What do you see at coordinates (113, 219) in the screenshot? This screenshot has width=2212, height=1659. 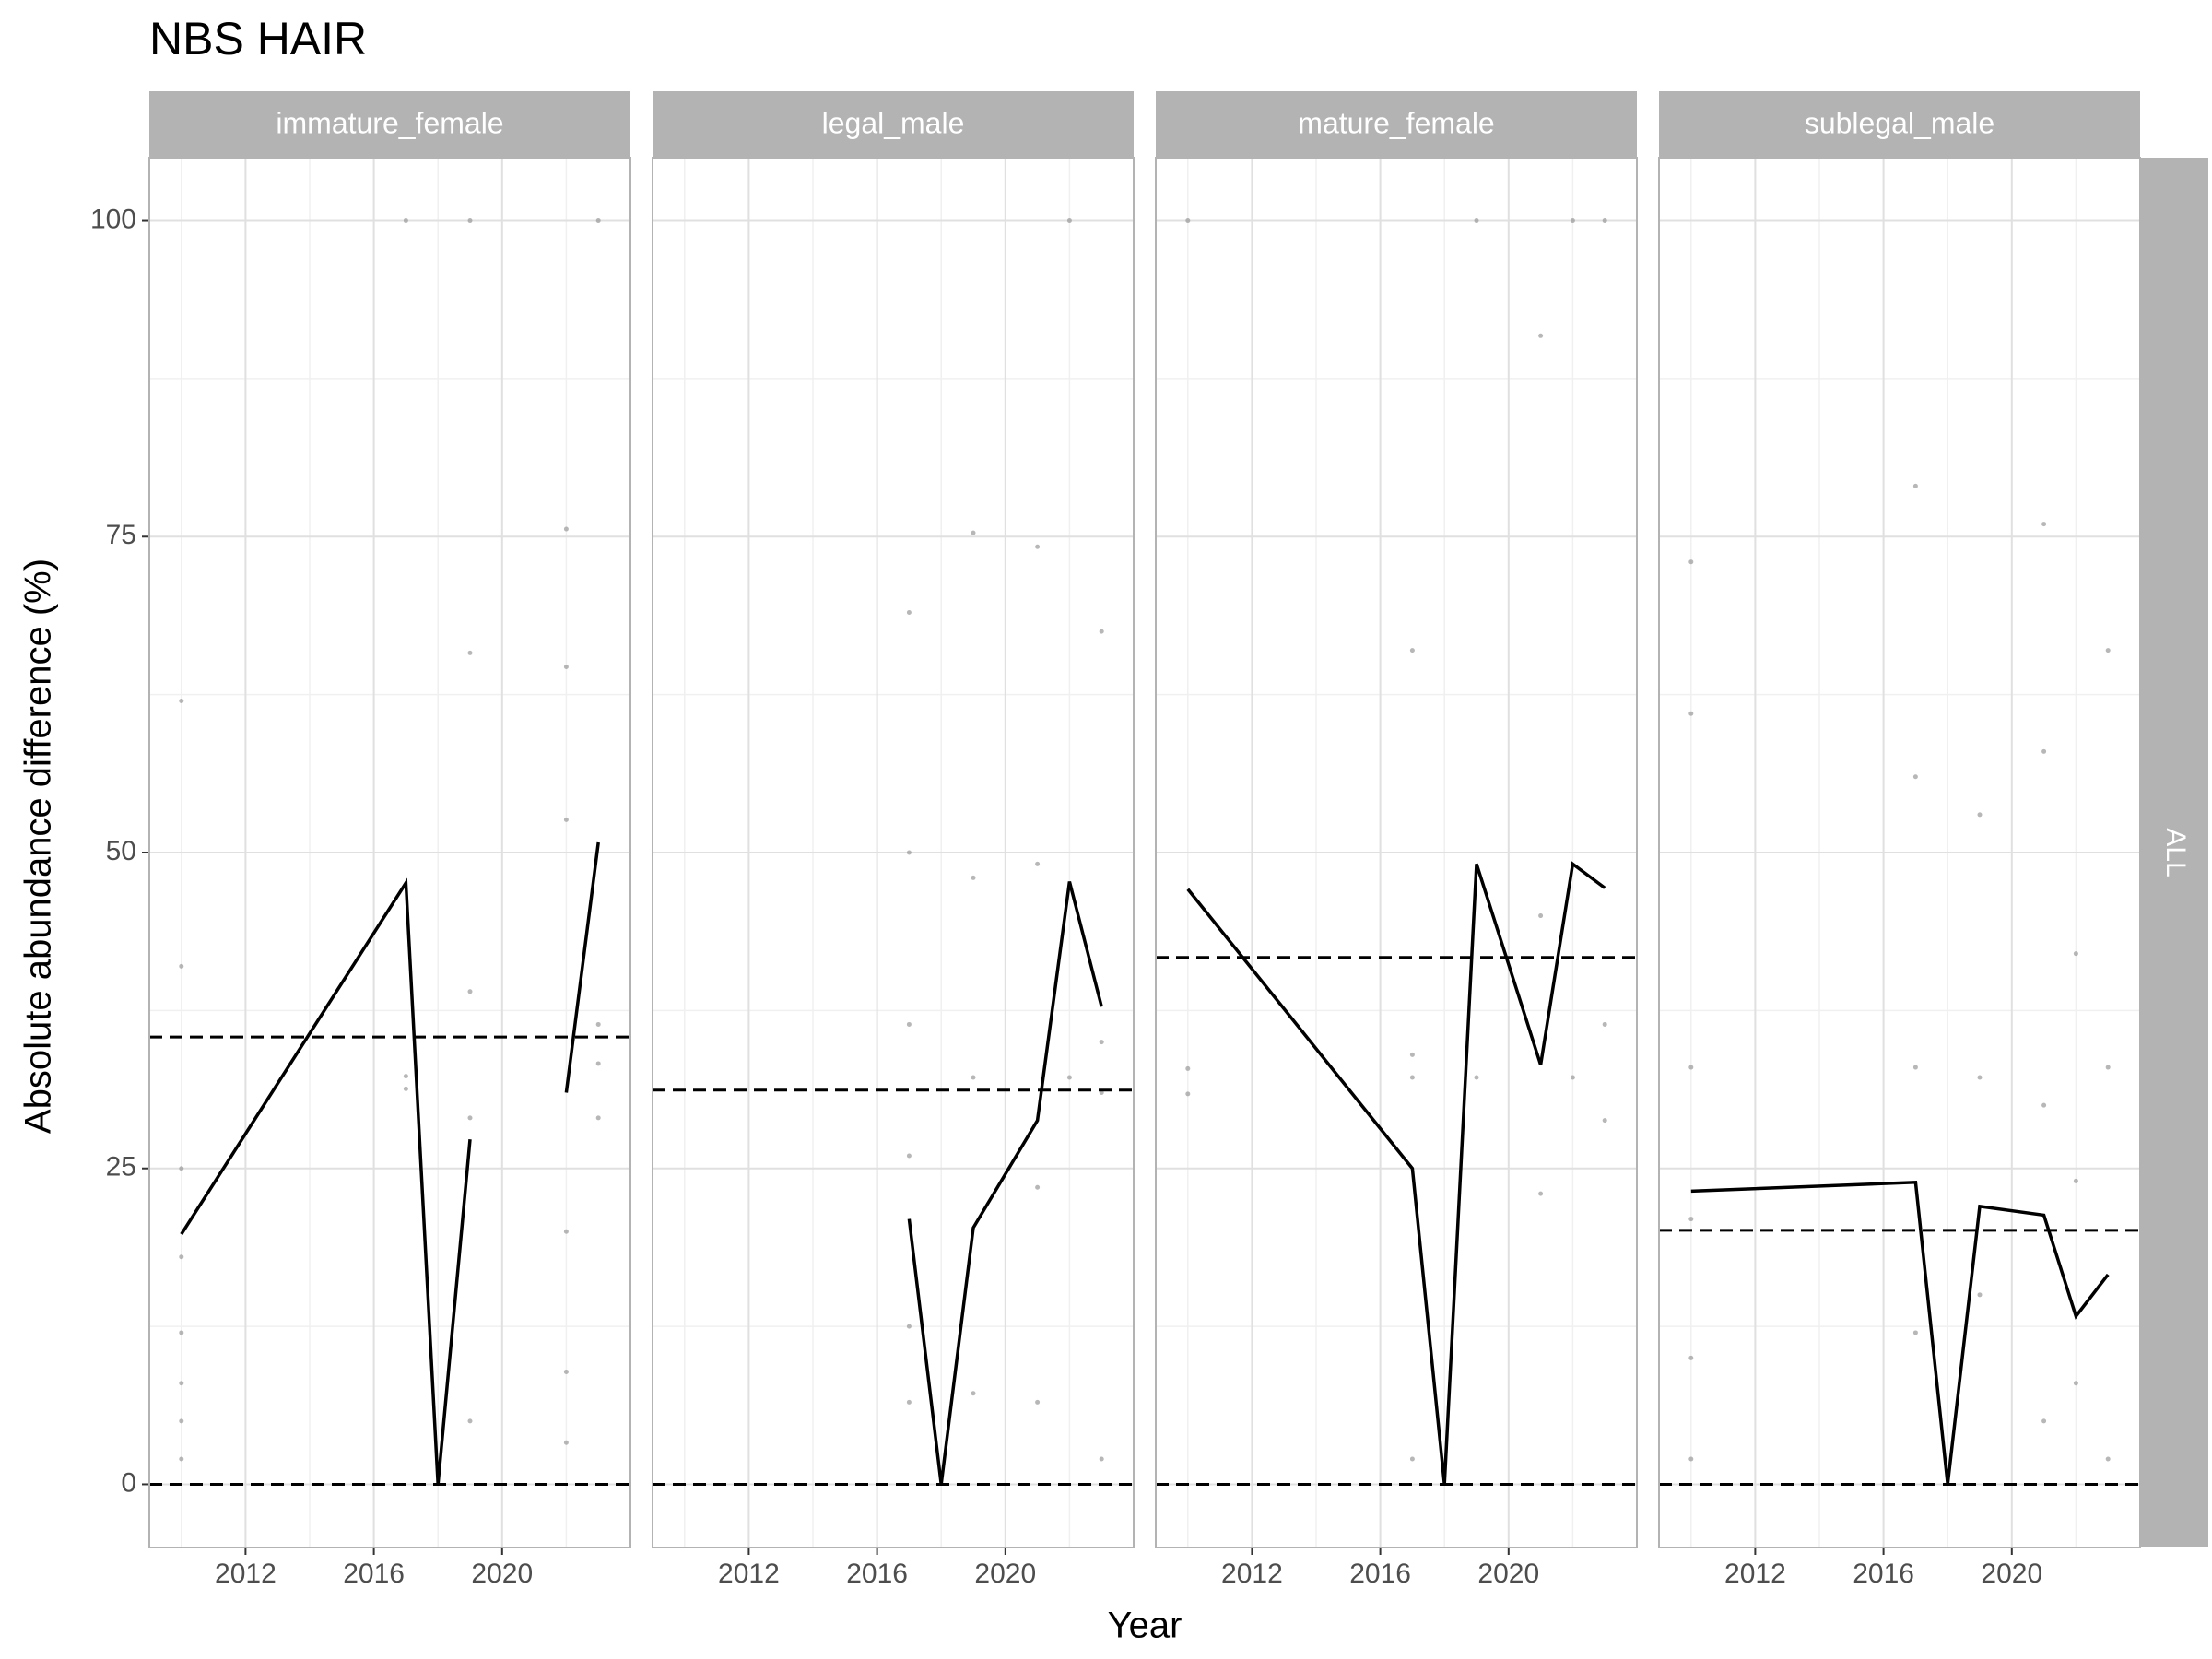 I see `y-tick-label: 100` at bounding box center [113, 219].